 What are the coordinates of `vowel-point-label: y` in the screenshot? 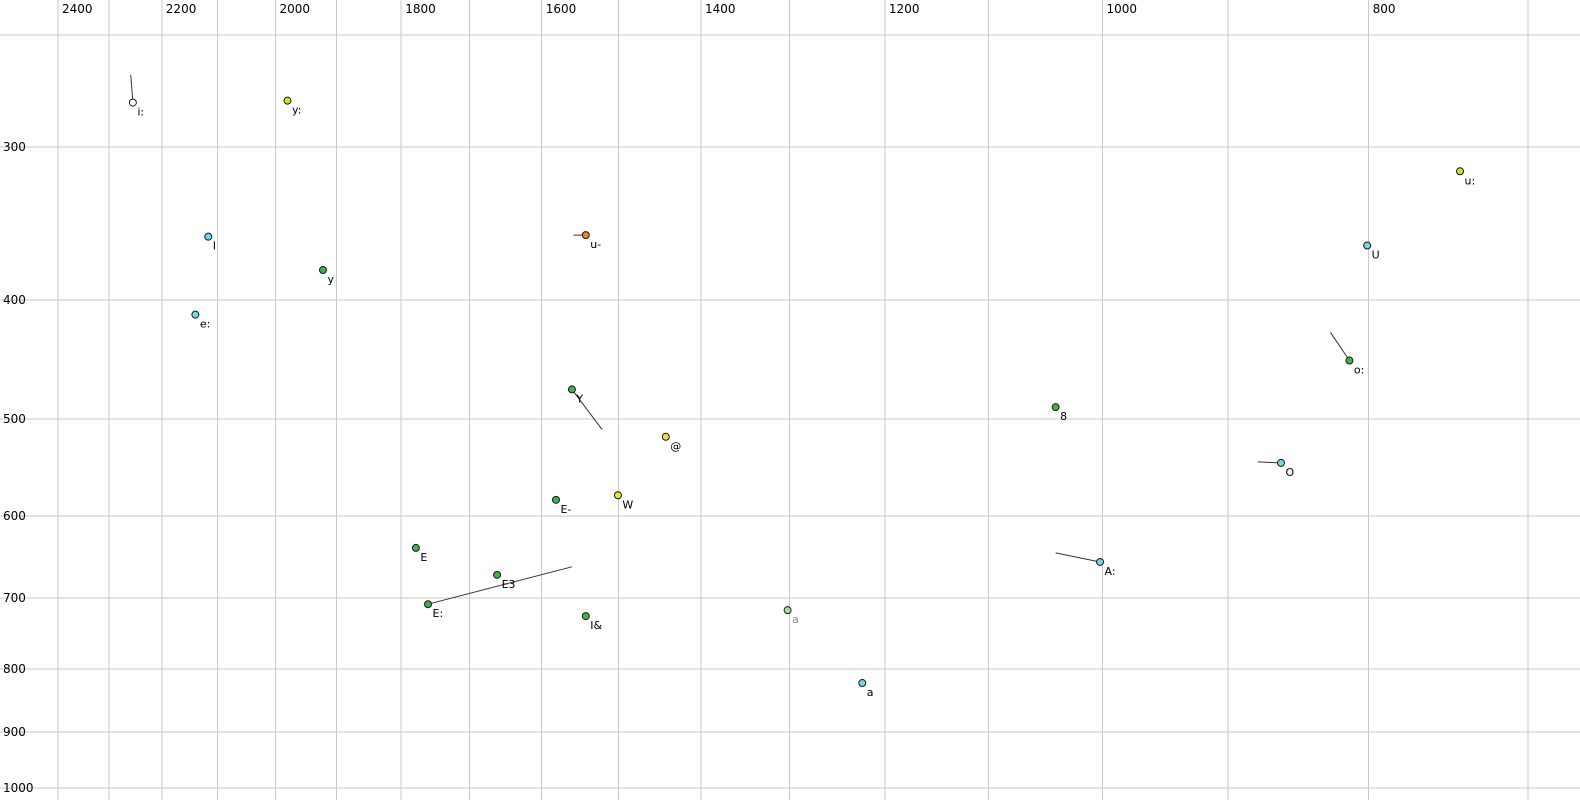 It's located at (330, 279).